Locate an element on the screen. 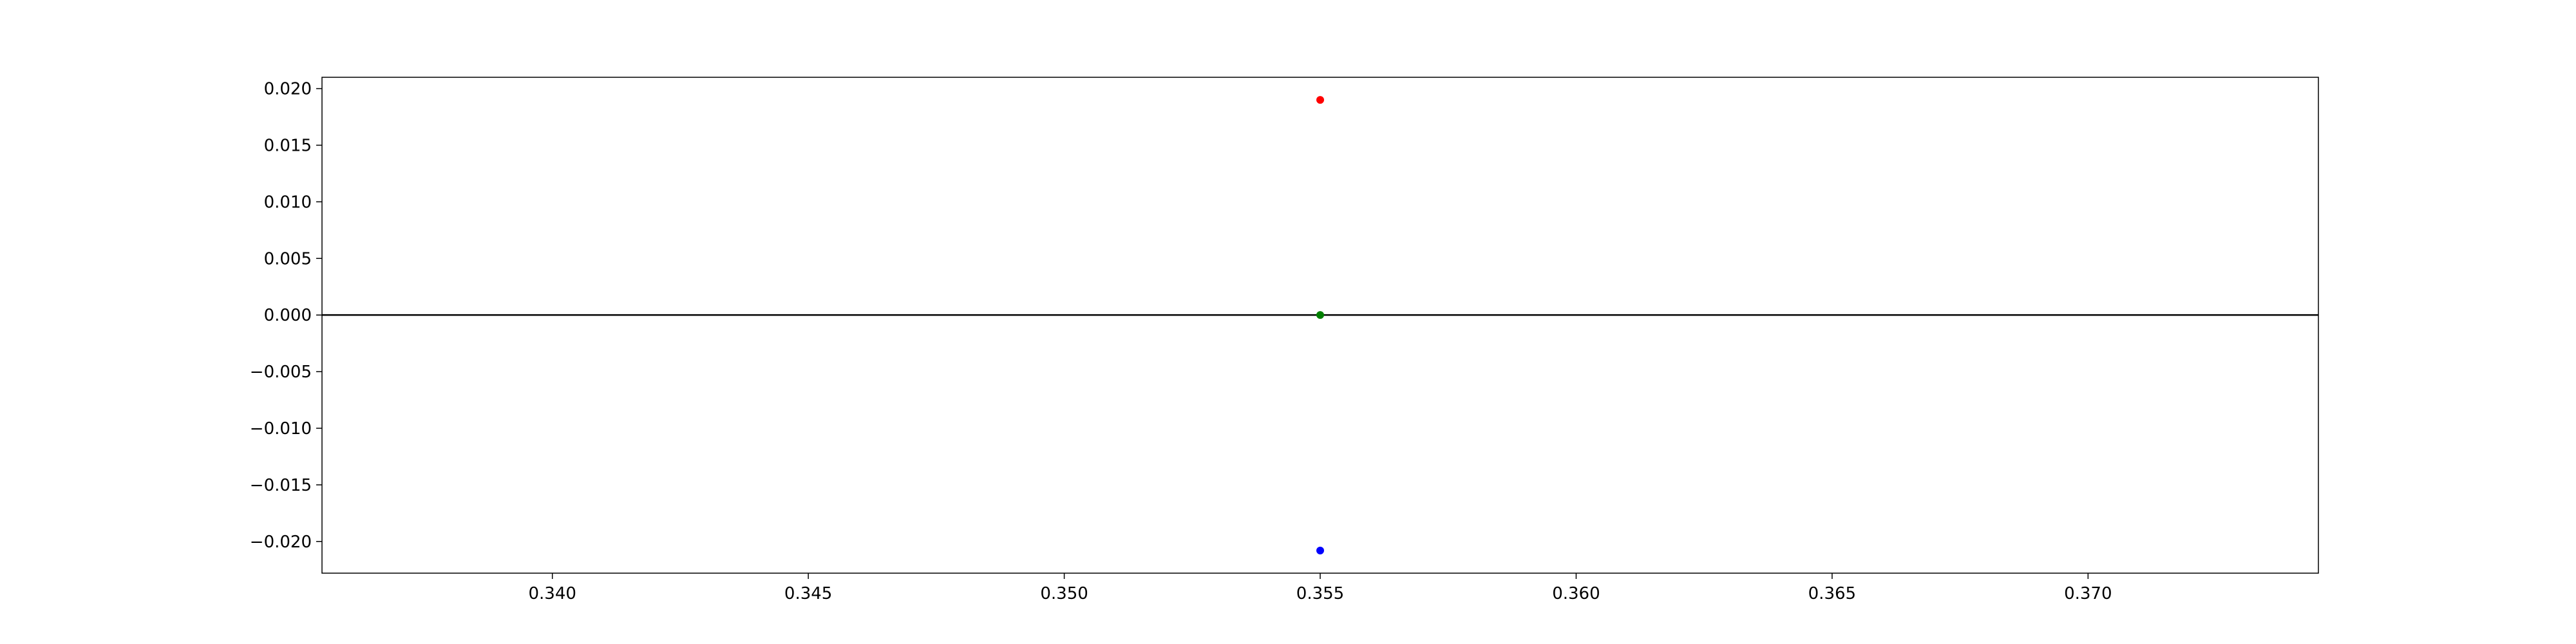 The height and width of the screenshot is (644, 2576). y-tick-label: −0.015 is located at coordinates (281, 485).